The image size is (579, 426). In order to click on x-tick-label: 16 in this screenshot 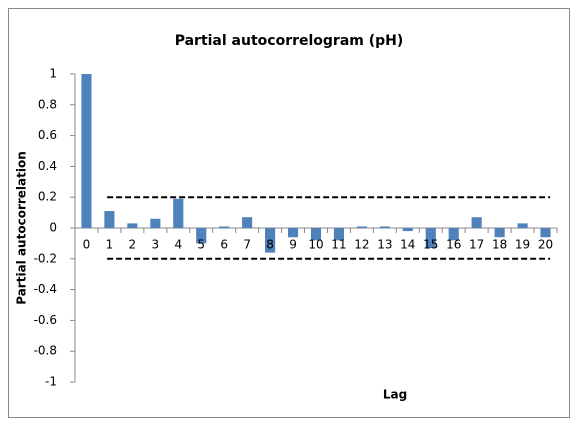, I will do `click(453, 245)`.